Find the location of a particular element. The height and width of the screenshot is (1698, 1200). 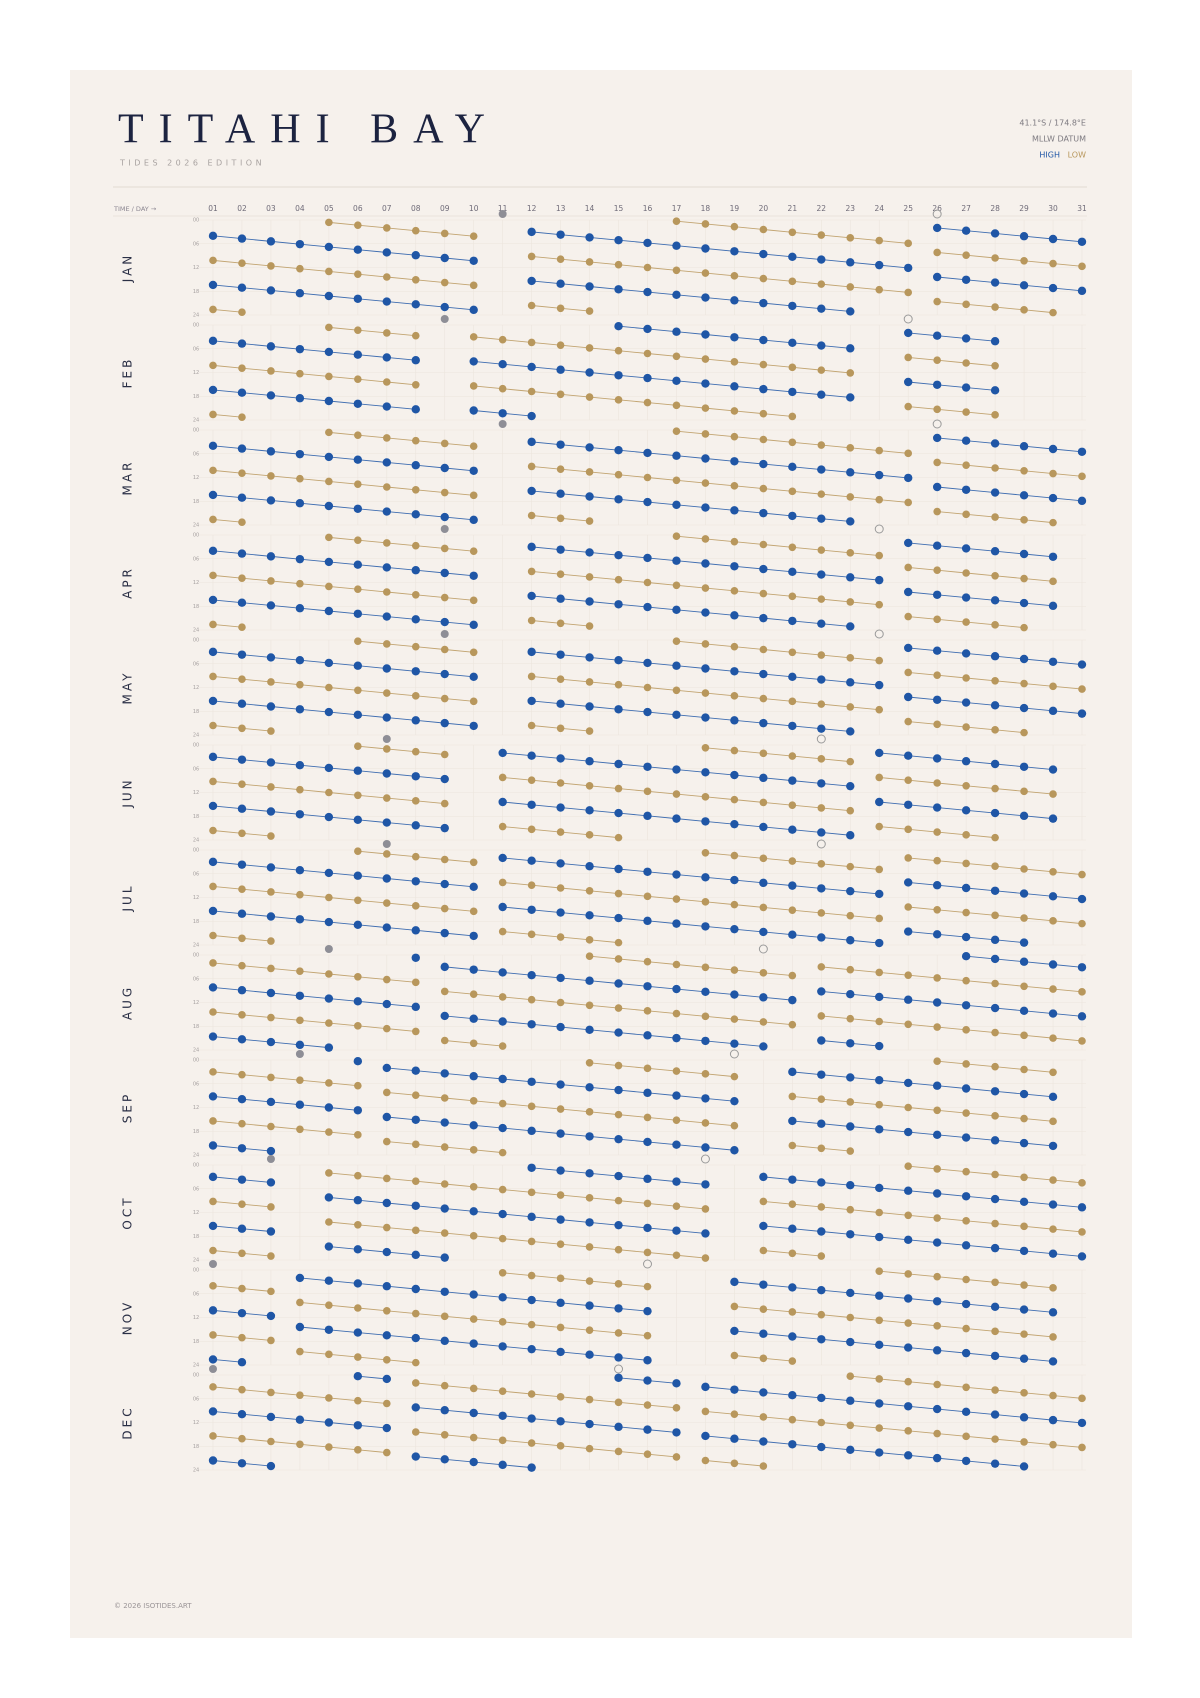

month-label: MAR is located at coordinates (128, 478).